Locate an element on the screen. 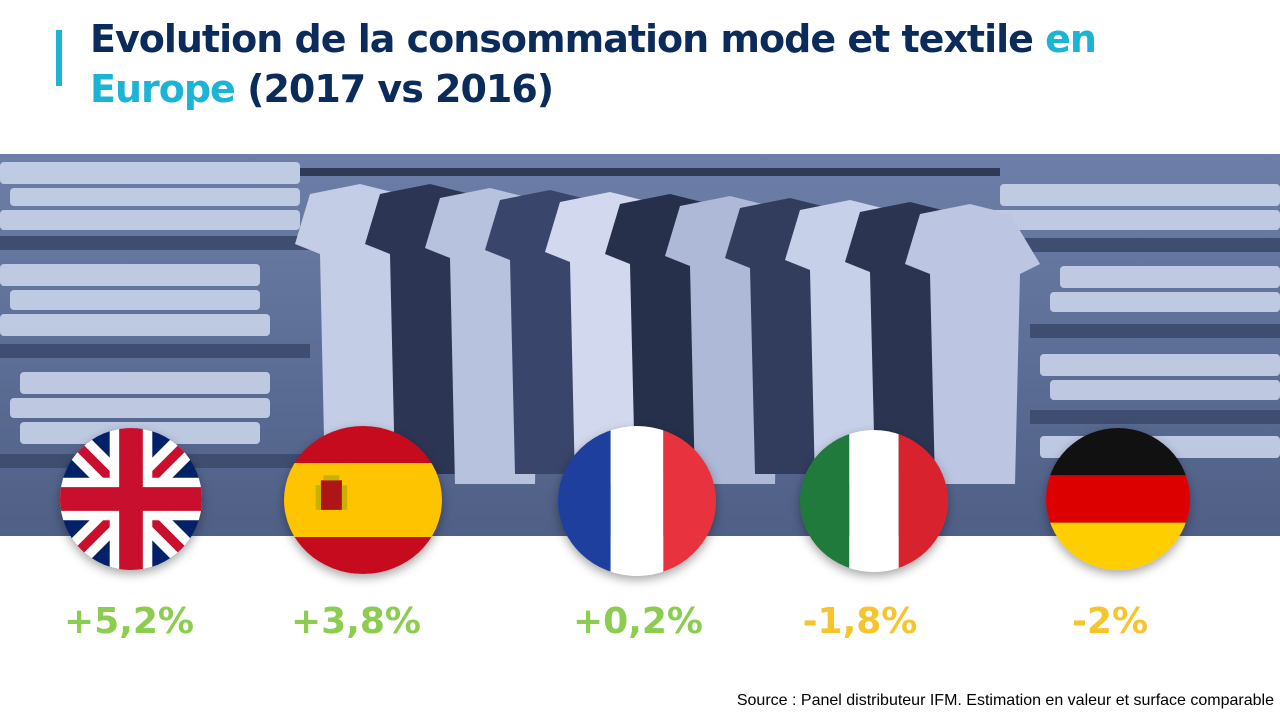 This screenshot has height=720, width=1280. uk-value: +5,2% is located at coordinates (128, 621).